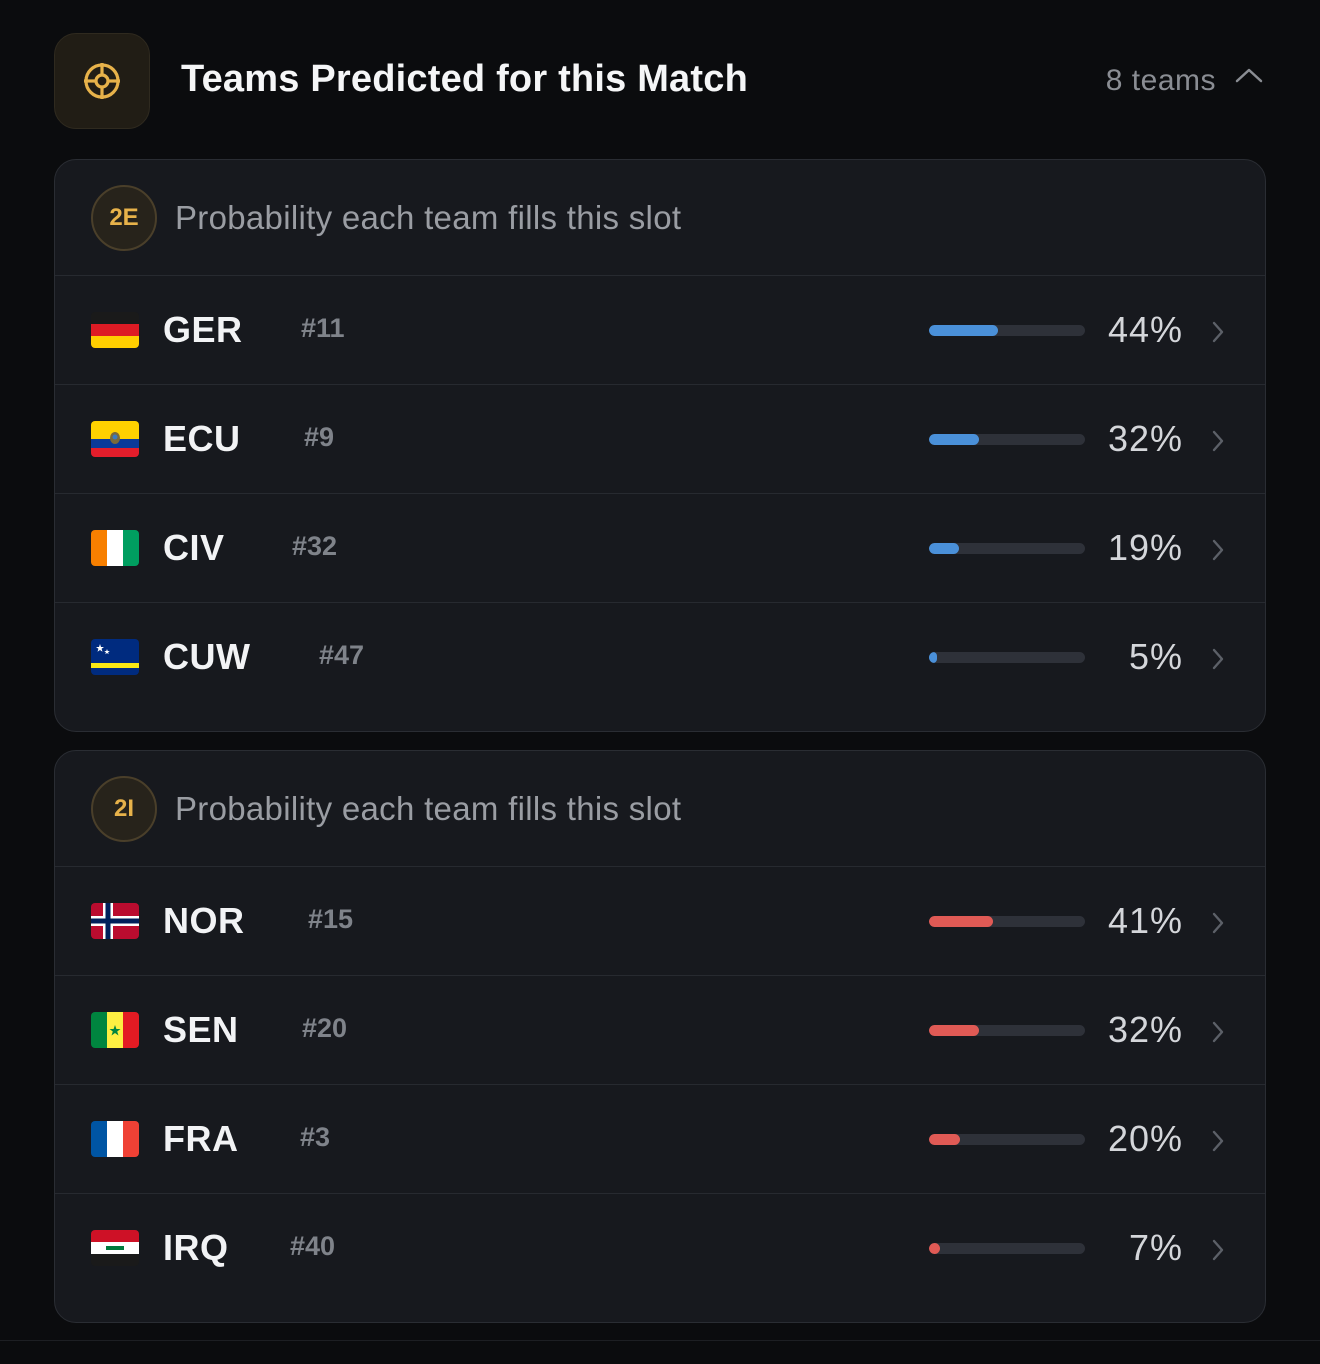 The image size is (1320, 1364). Describe the element at coordinates (660, 1340) in the screenshot. I see `bottom-divider` at that location.